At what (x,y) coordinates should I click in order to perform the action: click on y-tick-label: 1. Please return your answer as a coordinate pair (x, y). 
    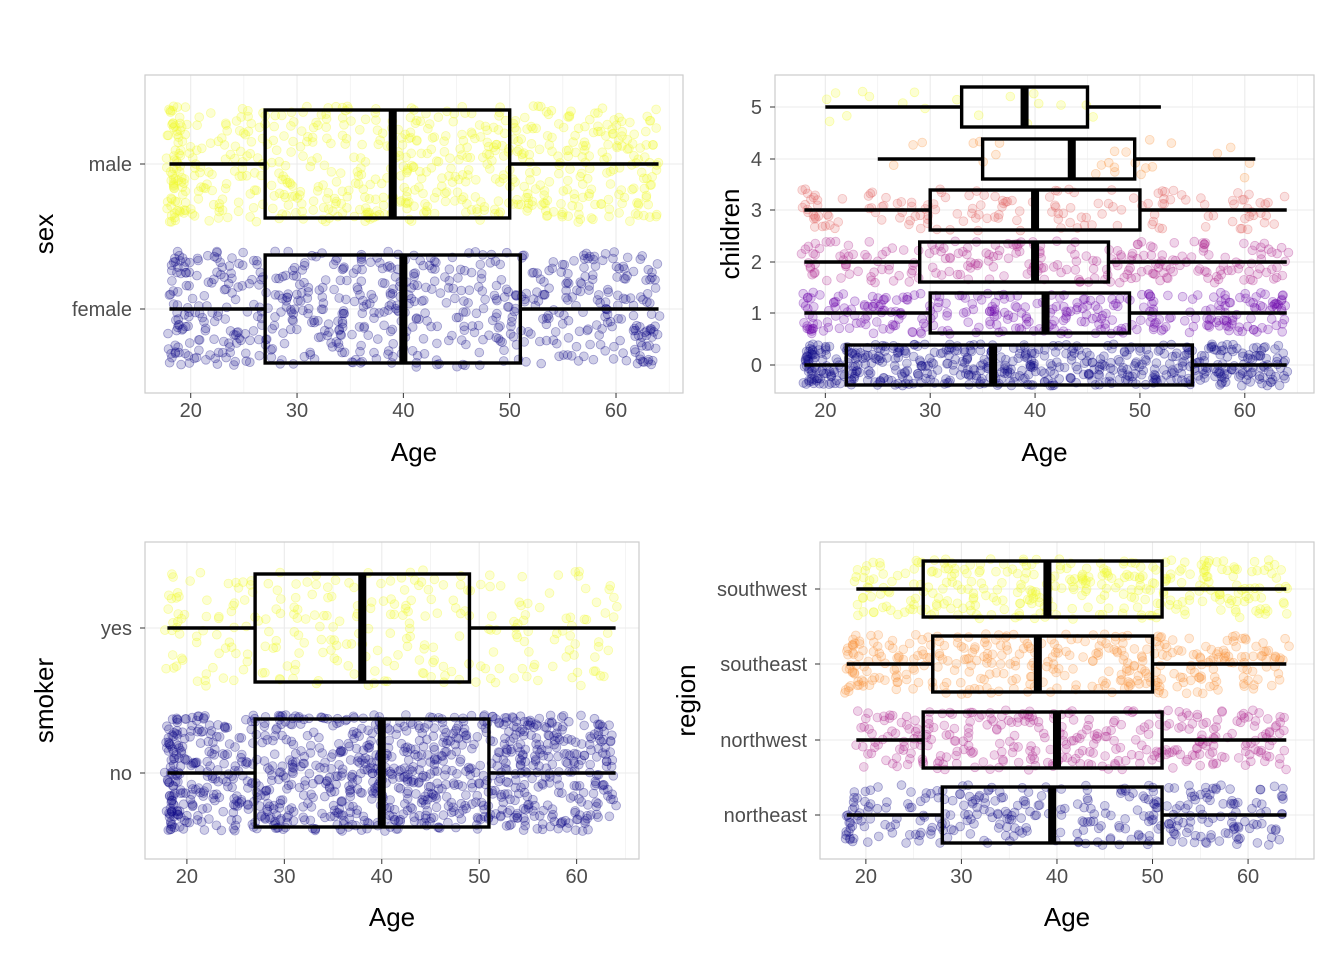
    Looking at the image, I should click on (756, 314).